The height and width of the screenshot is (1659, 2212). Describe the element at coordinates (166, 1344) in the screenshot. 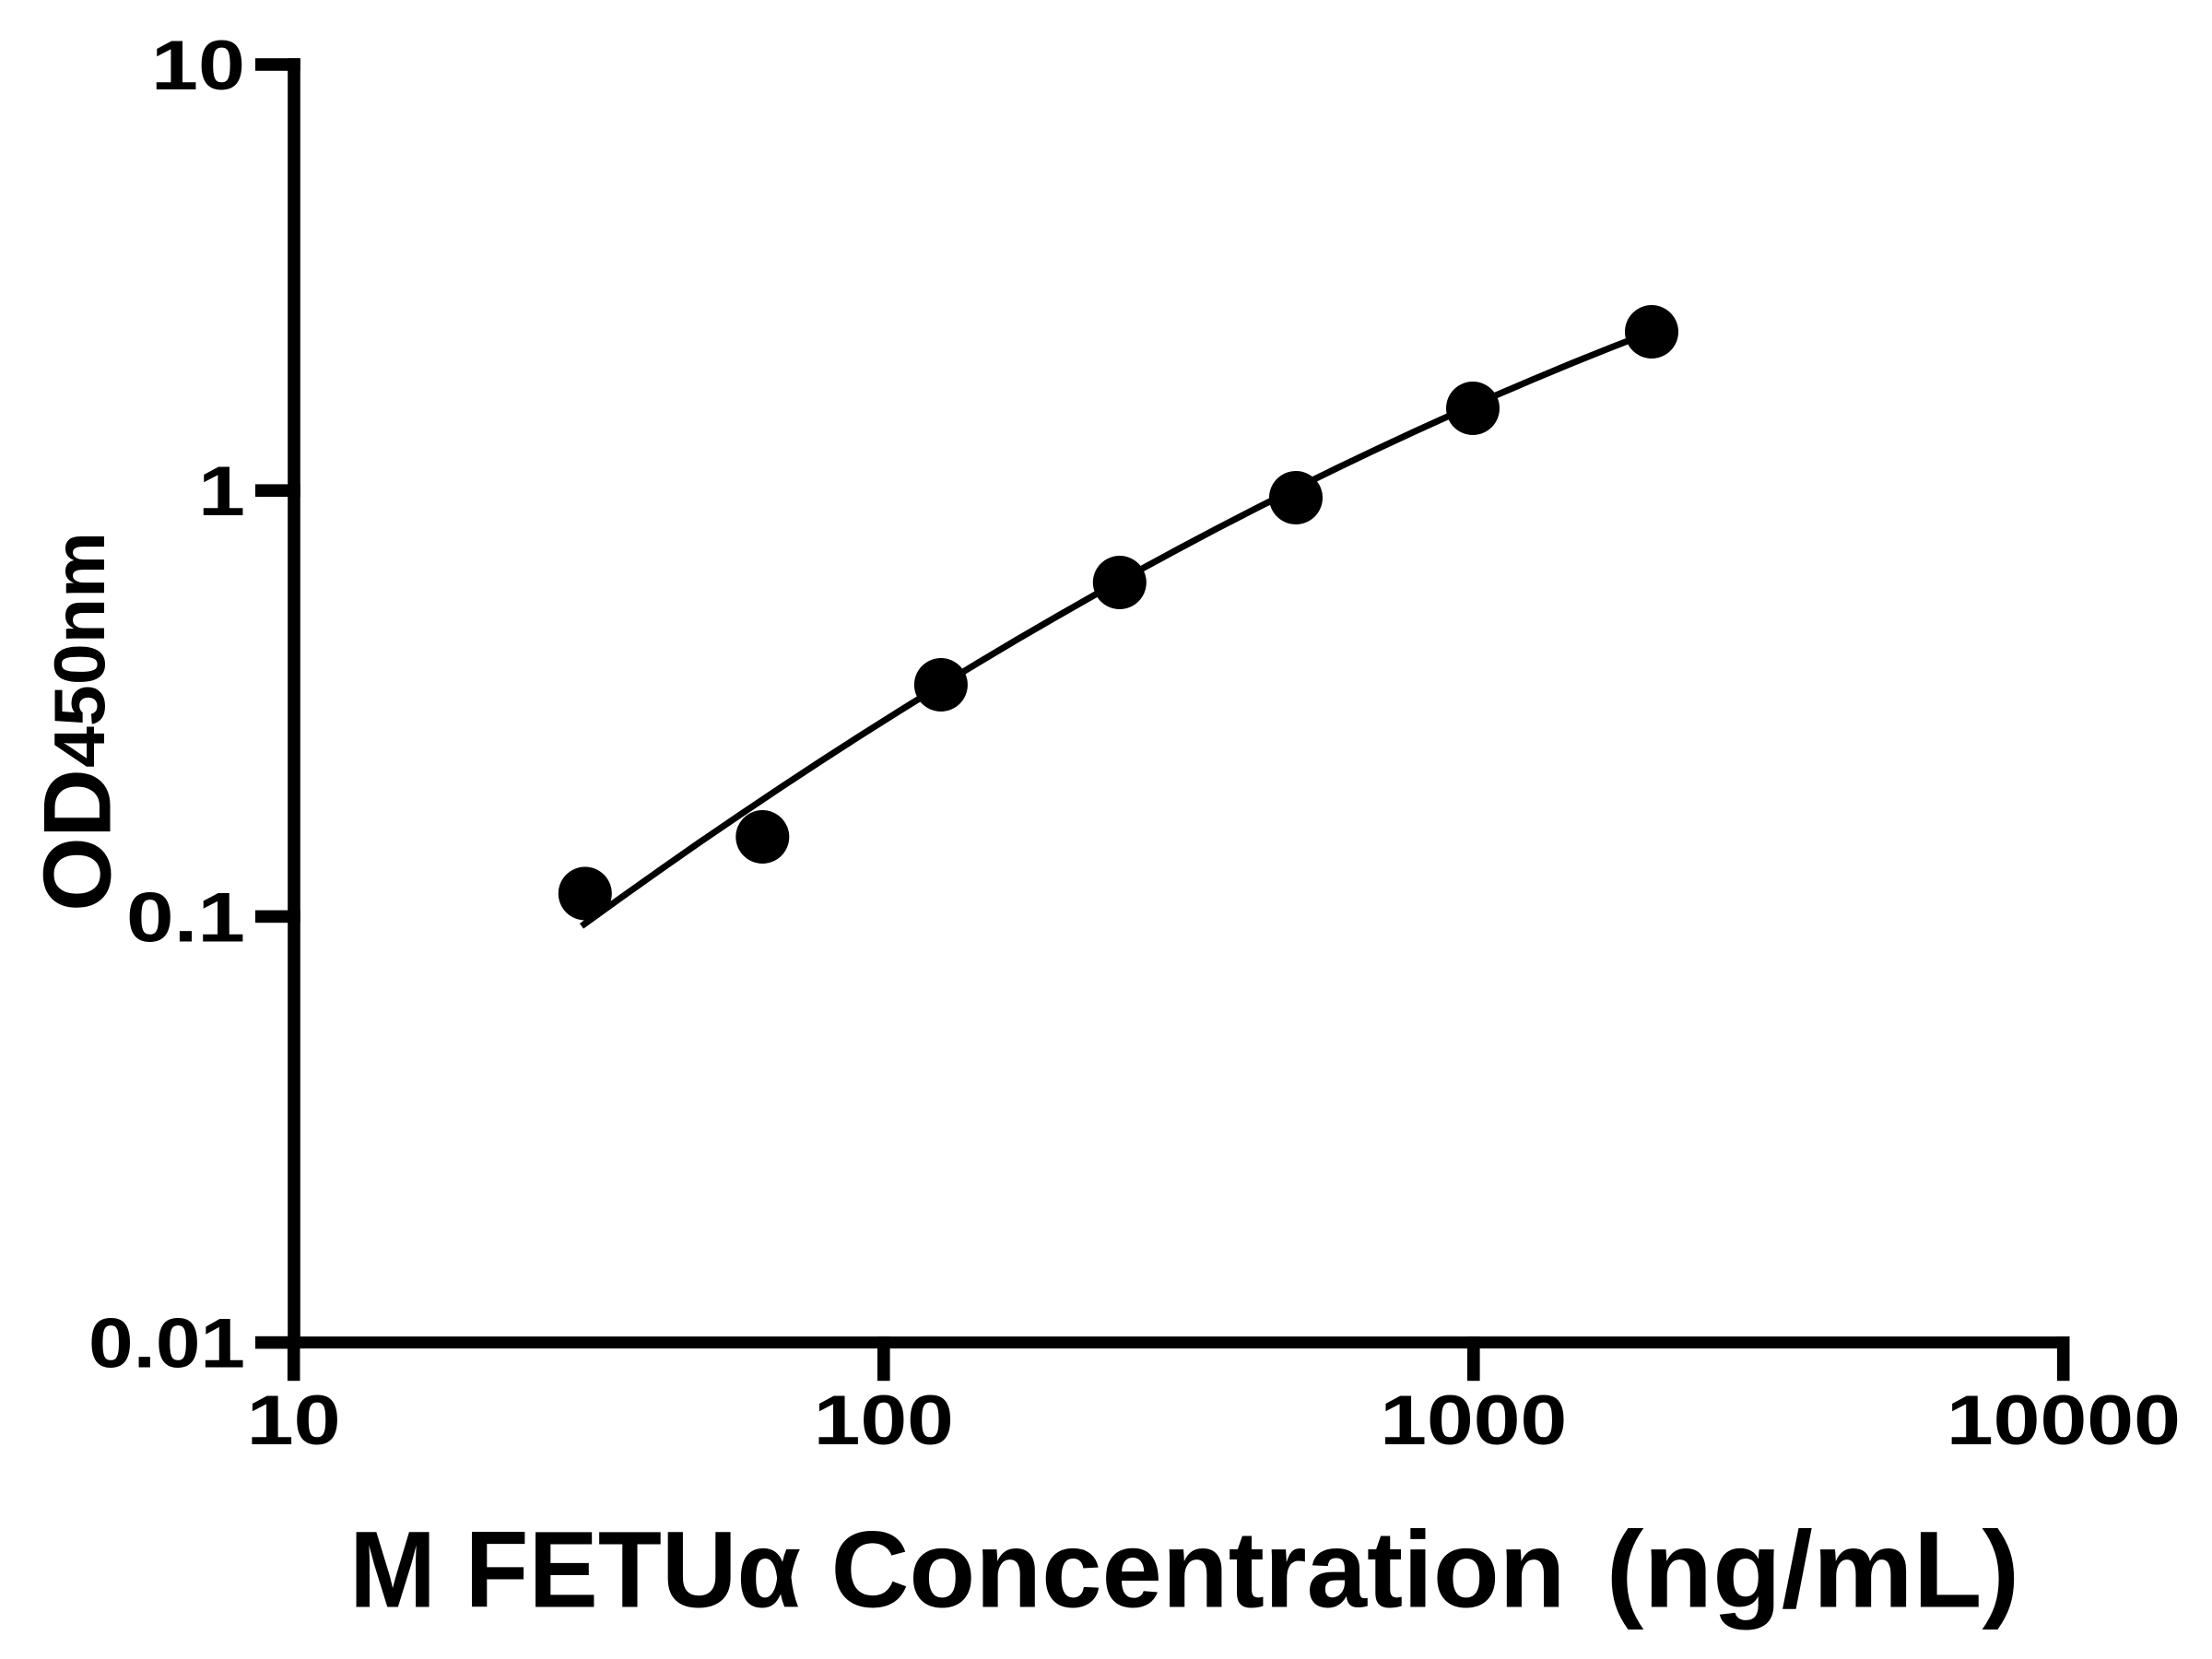

I see `svg-text: 0.01` at that location.